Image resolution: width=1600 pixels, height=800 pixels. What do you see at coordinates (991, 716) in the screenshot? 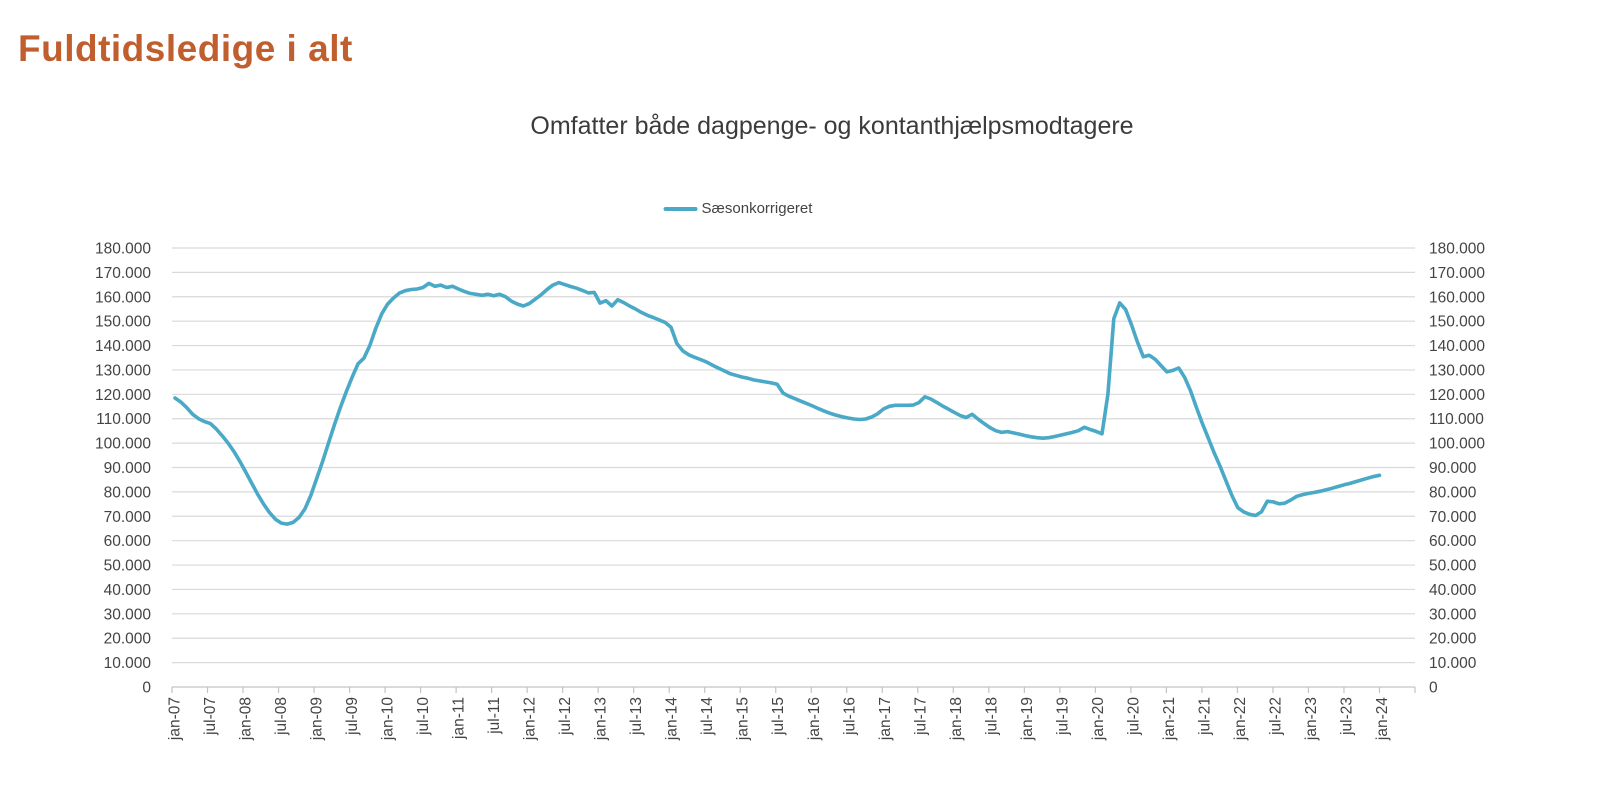
I see `x-axis-label: jul-18` at bounding box center [991, 716].